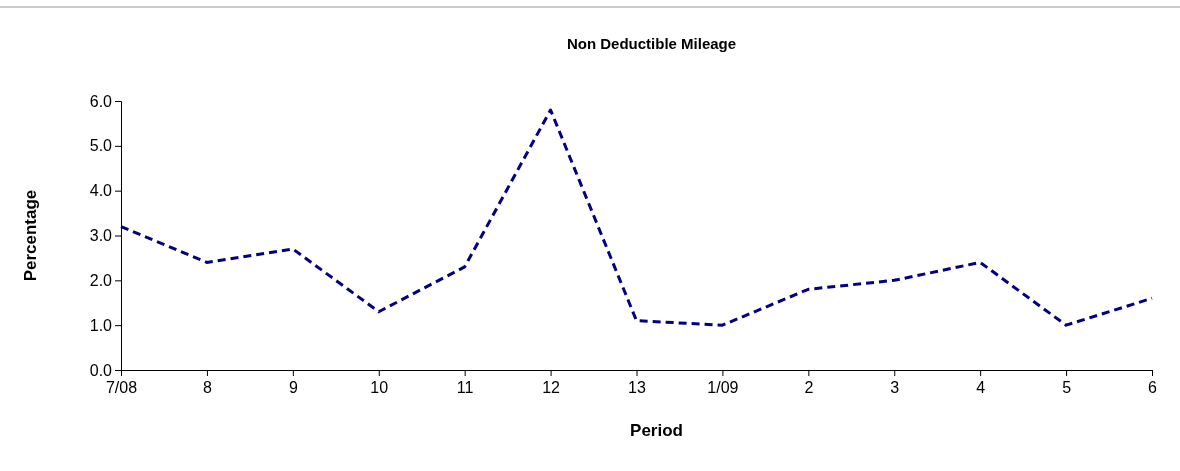 The width and height of the screenshot is (1180, 471). I want to click on y-axis-title: Percentage, so click(30, 235).